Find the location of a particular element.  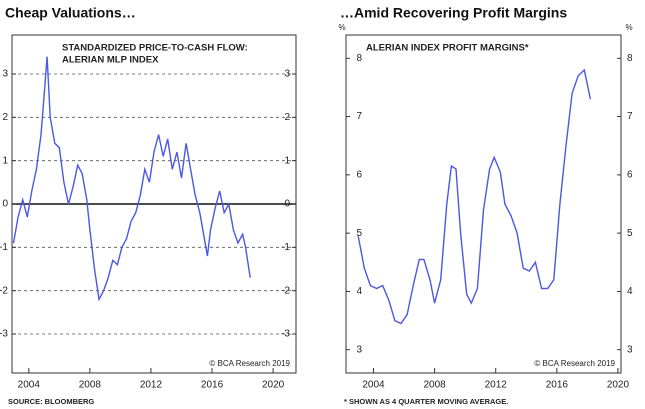

y-tick-label-right: 2 is located at coordinates (287, 117).